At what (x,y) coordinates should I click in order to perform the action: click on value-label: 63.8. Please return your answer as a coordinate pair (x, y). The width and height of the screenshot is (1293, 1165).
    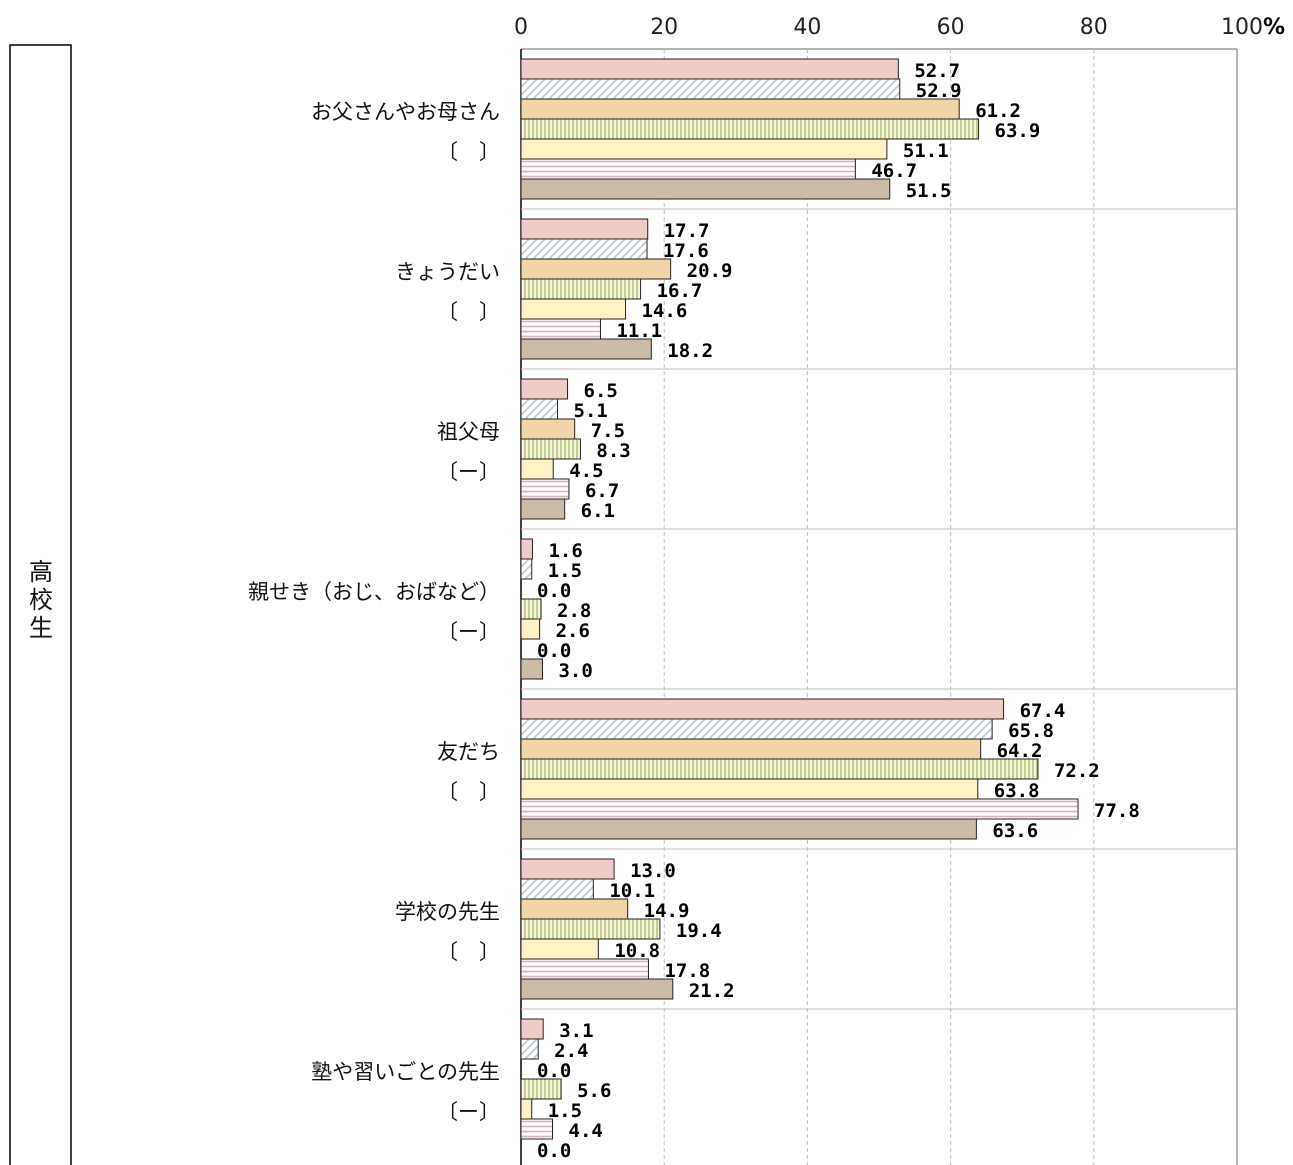
    Looking at the image, I should click on (1017, 791).